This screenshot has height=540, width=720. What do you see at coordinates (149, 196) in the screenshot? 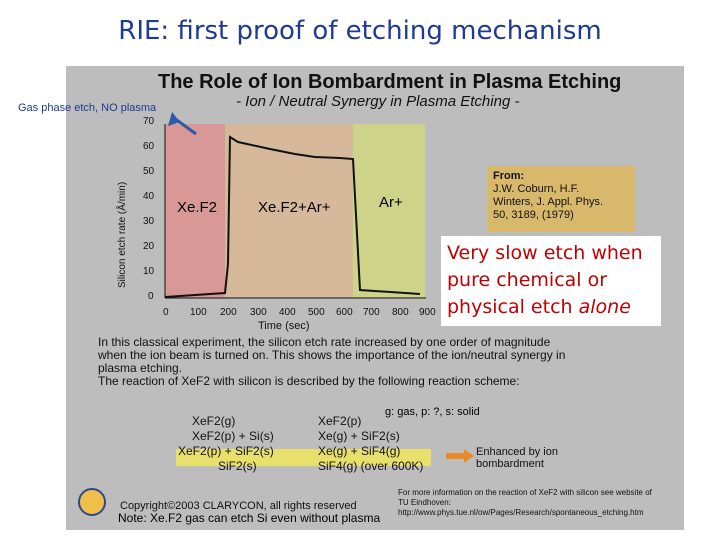
I see `y-tick: 40` at bounding box center [149, 196].